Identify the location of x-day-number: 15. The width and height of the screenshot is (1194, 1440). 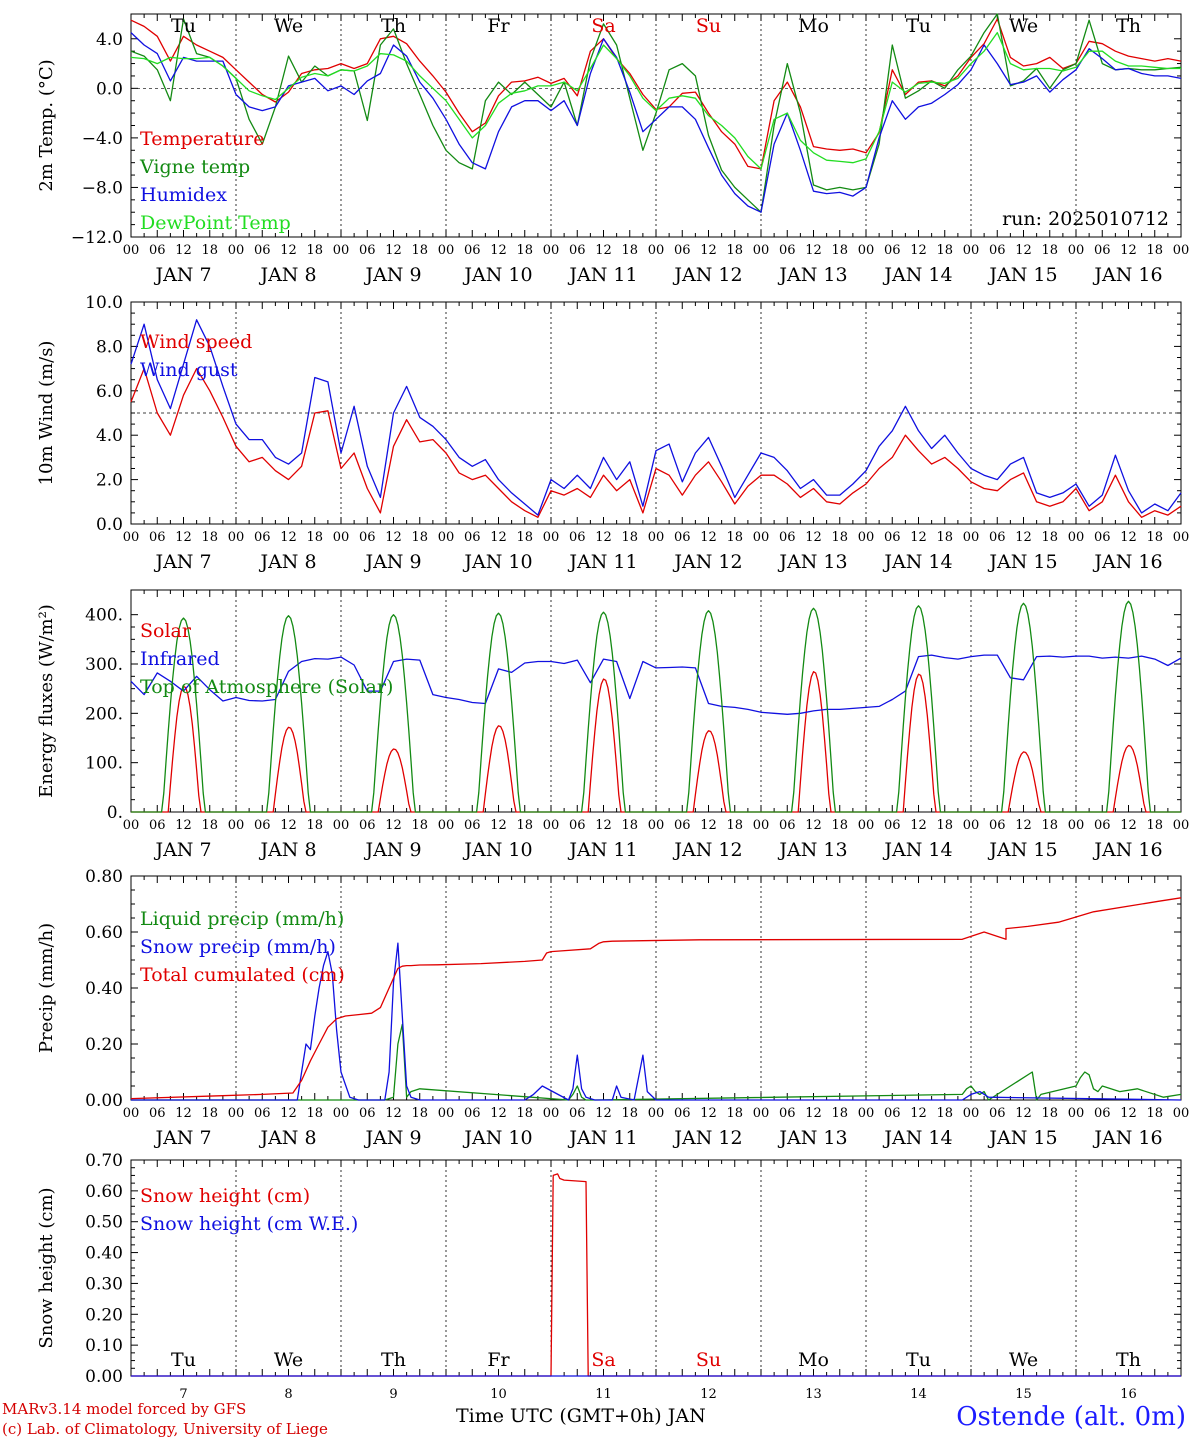
(1023, 1394).